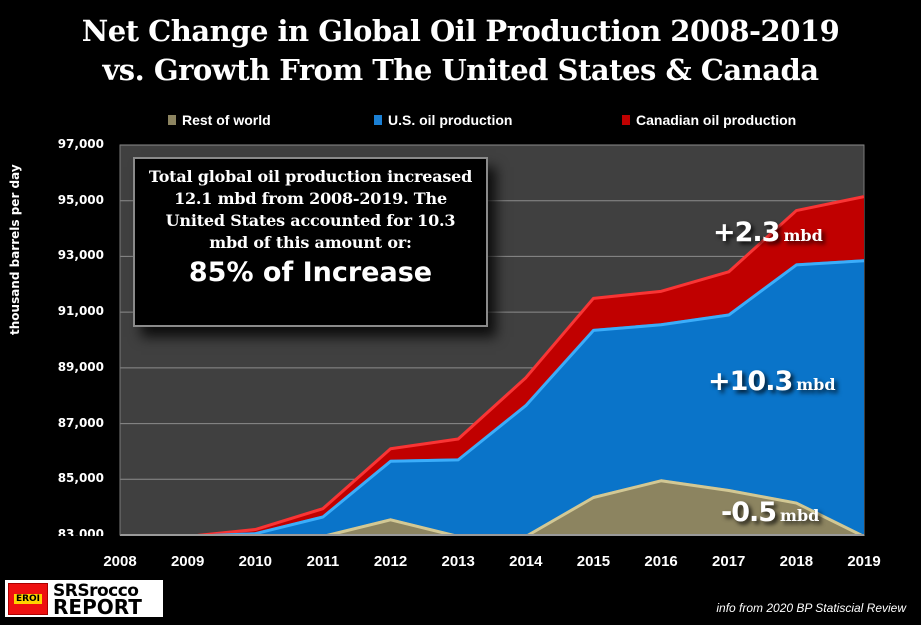 The image size is (921, 625). I want to click on legend-swatch-us, so click(378, 120).